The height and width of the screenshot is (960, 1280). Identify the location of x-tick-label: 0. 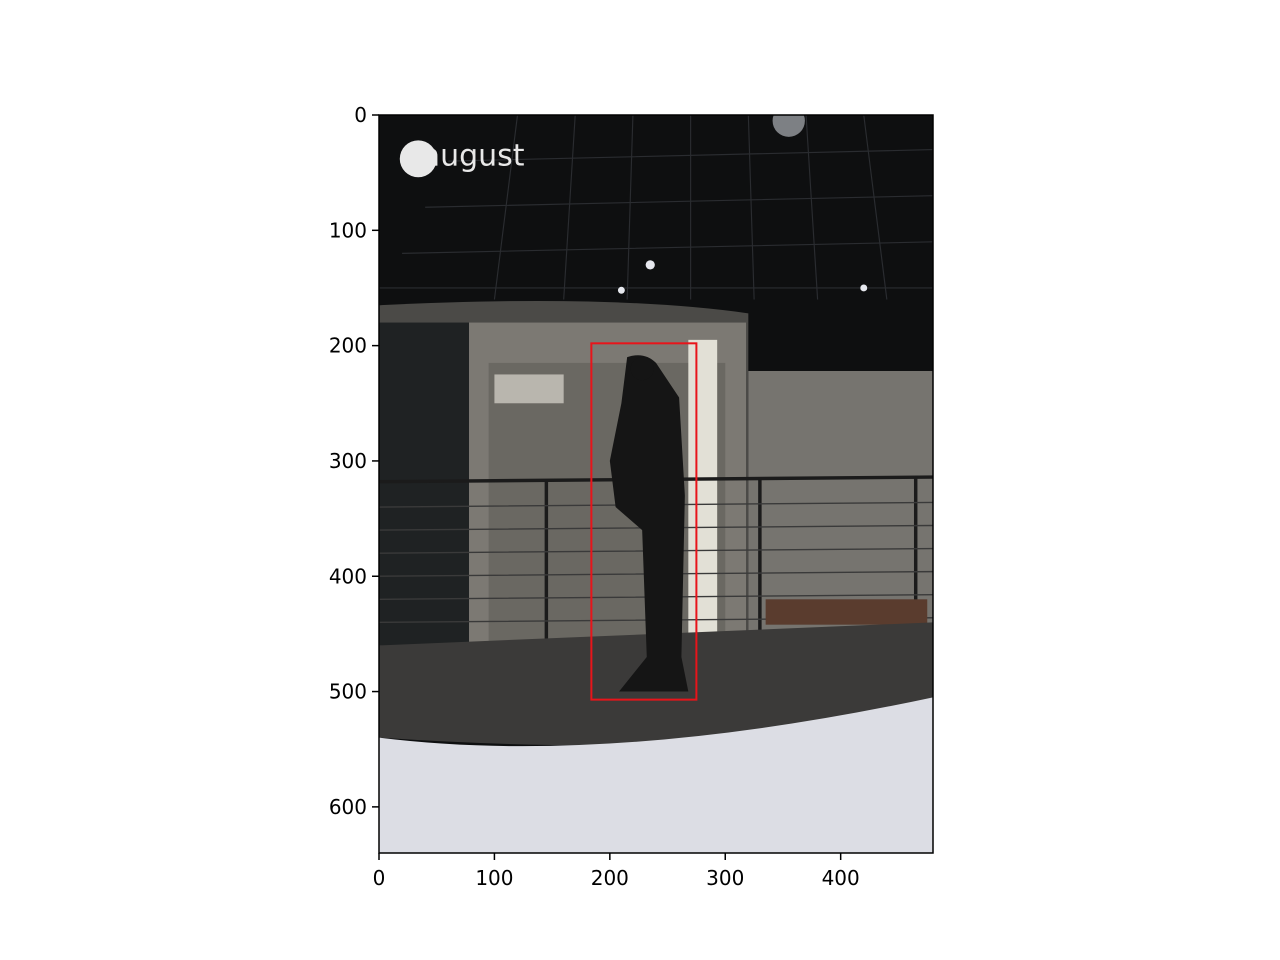
(379, 878).